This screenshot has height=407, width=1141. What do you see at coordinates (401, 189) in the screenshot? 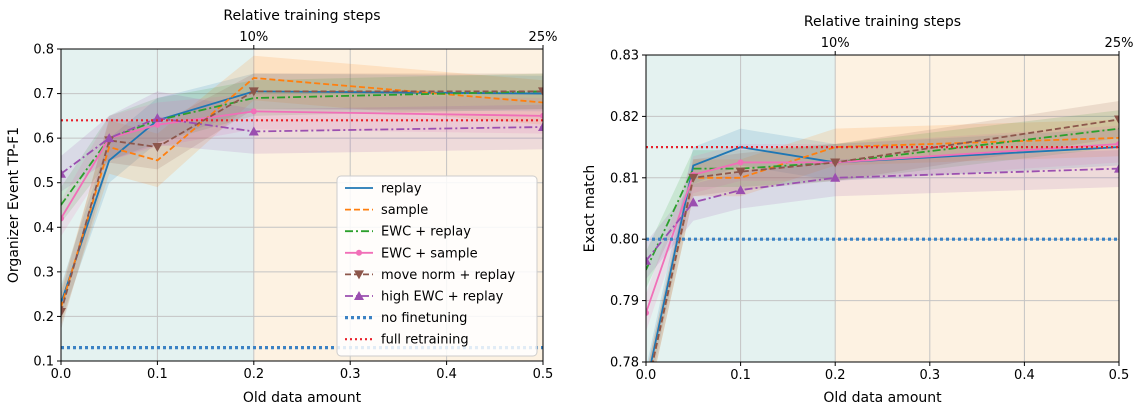
I see `legend-label-replay: replay` at bounding box center [401, 189].